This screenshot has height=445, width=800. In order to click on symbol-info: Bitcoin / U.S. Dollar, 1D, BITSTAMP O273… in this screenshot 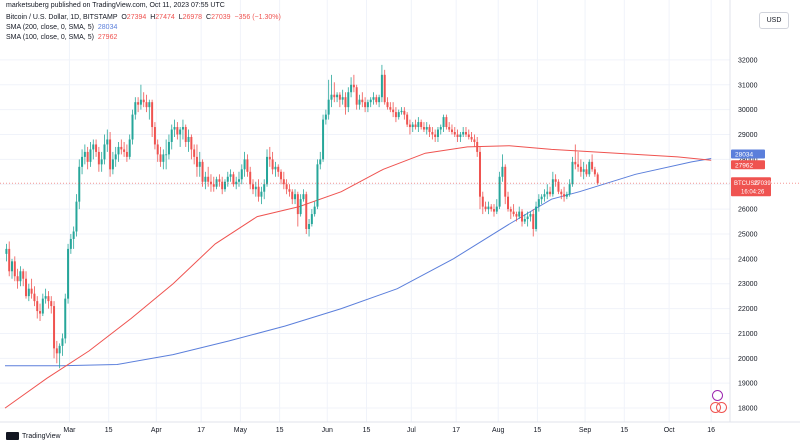, I will do `click(143, 17)`.